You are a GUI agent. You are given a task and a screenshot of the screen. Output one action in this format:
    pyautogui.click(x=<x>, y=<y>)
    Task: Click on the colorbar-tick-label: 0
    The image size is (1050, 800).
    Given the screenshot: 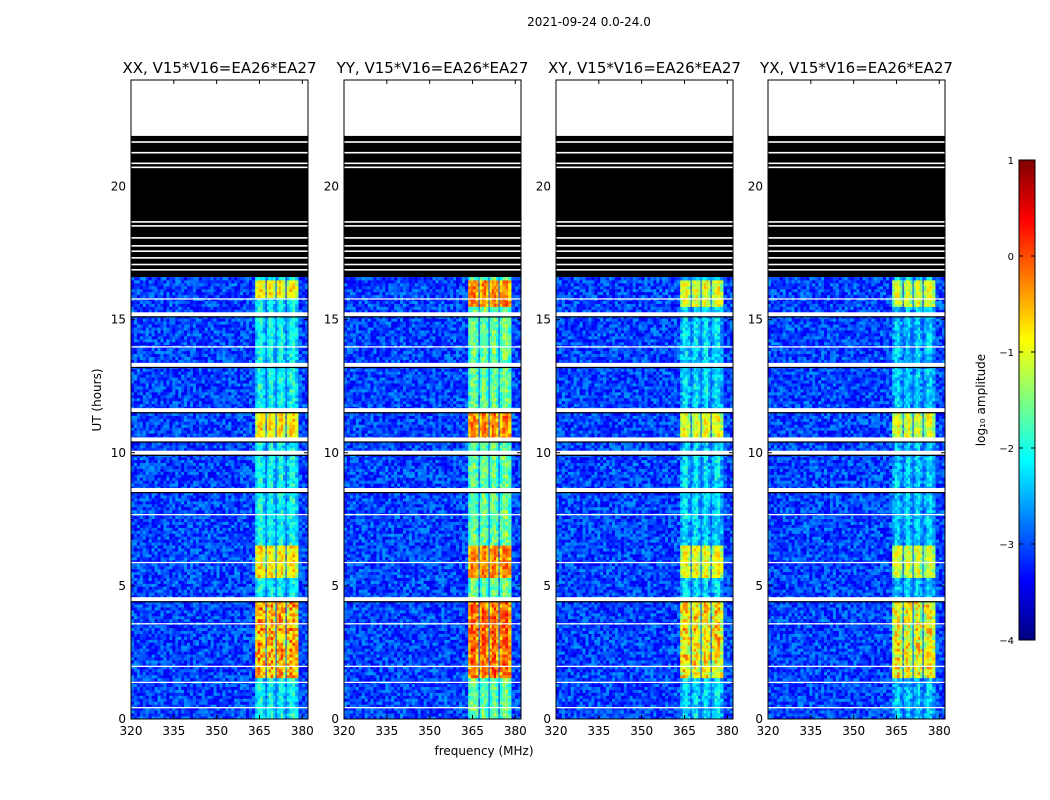 What is the action you would take?
    pyautogui.click(x=1011, y=257)
    